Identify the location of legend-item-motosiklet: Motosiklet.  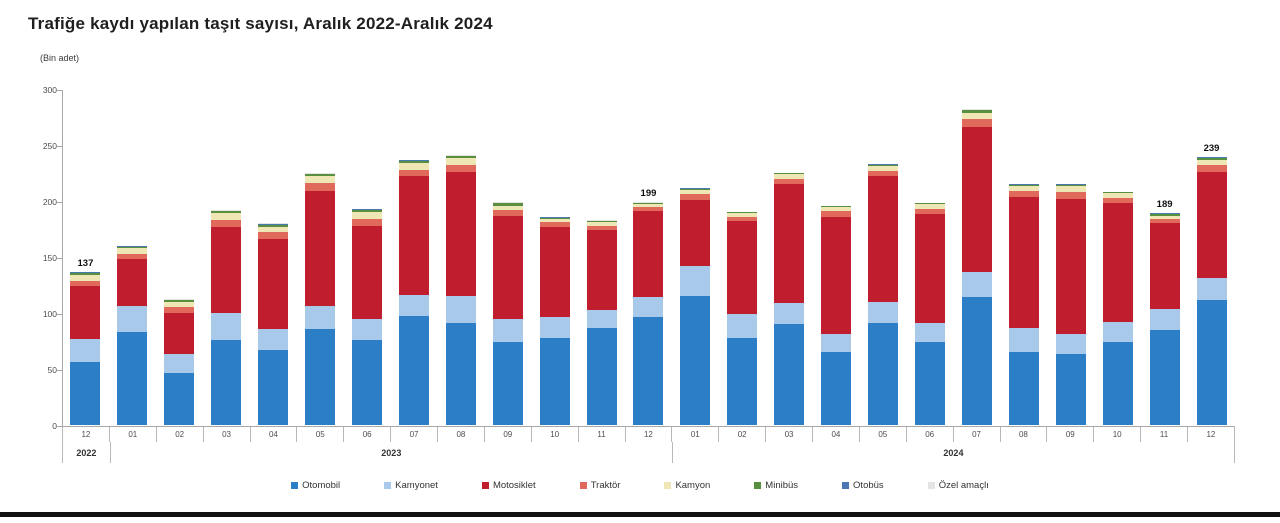
(508, 485).